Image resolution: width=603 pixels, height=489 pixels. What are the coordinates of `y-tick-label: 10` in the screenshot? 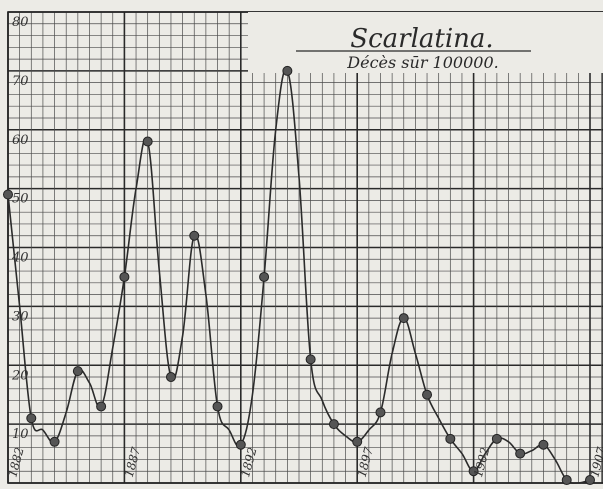 It's located at (20, 434).